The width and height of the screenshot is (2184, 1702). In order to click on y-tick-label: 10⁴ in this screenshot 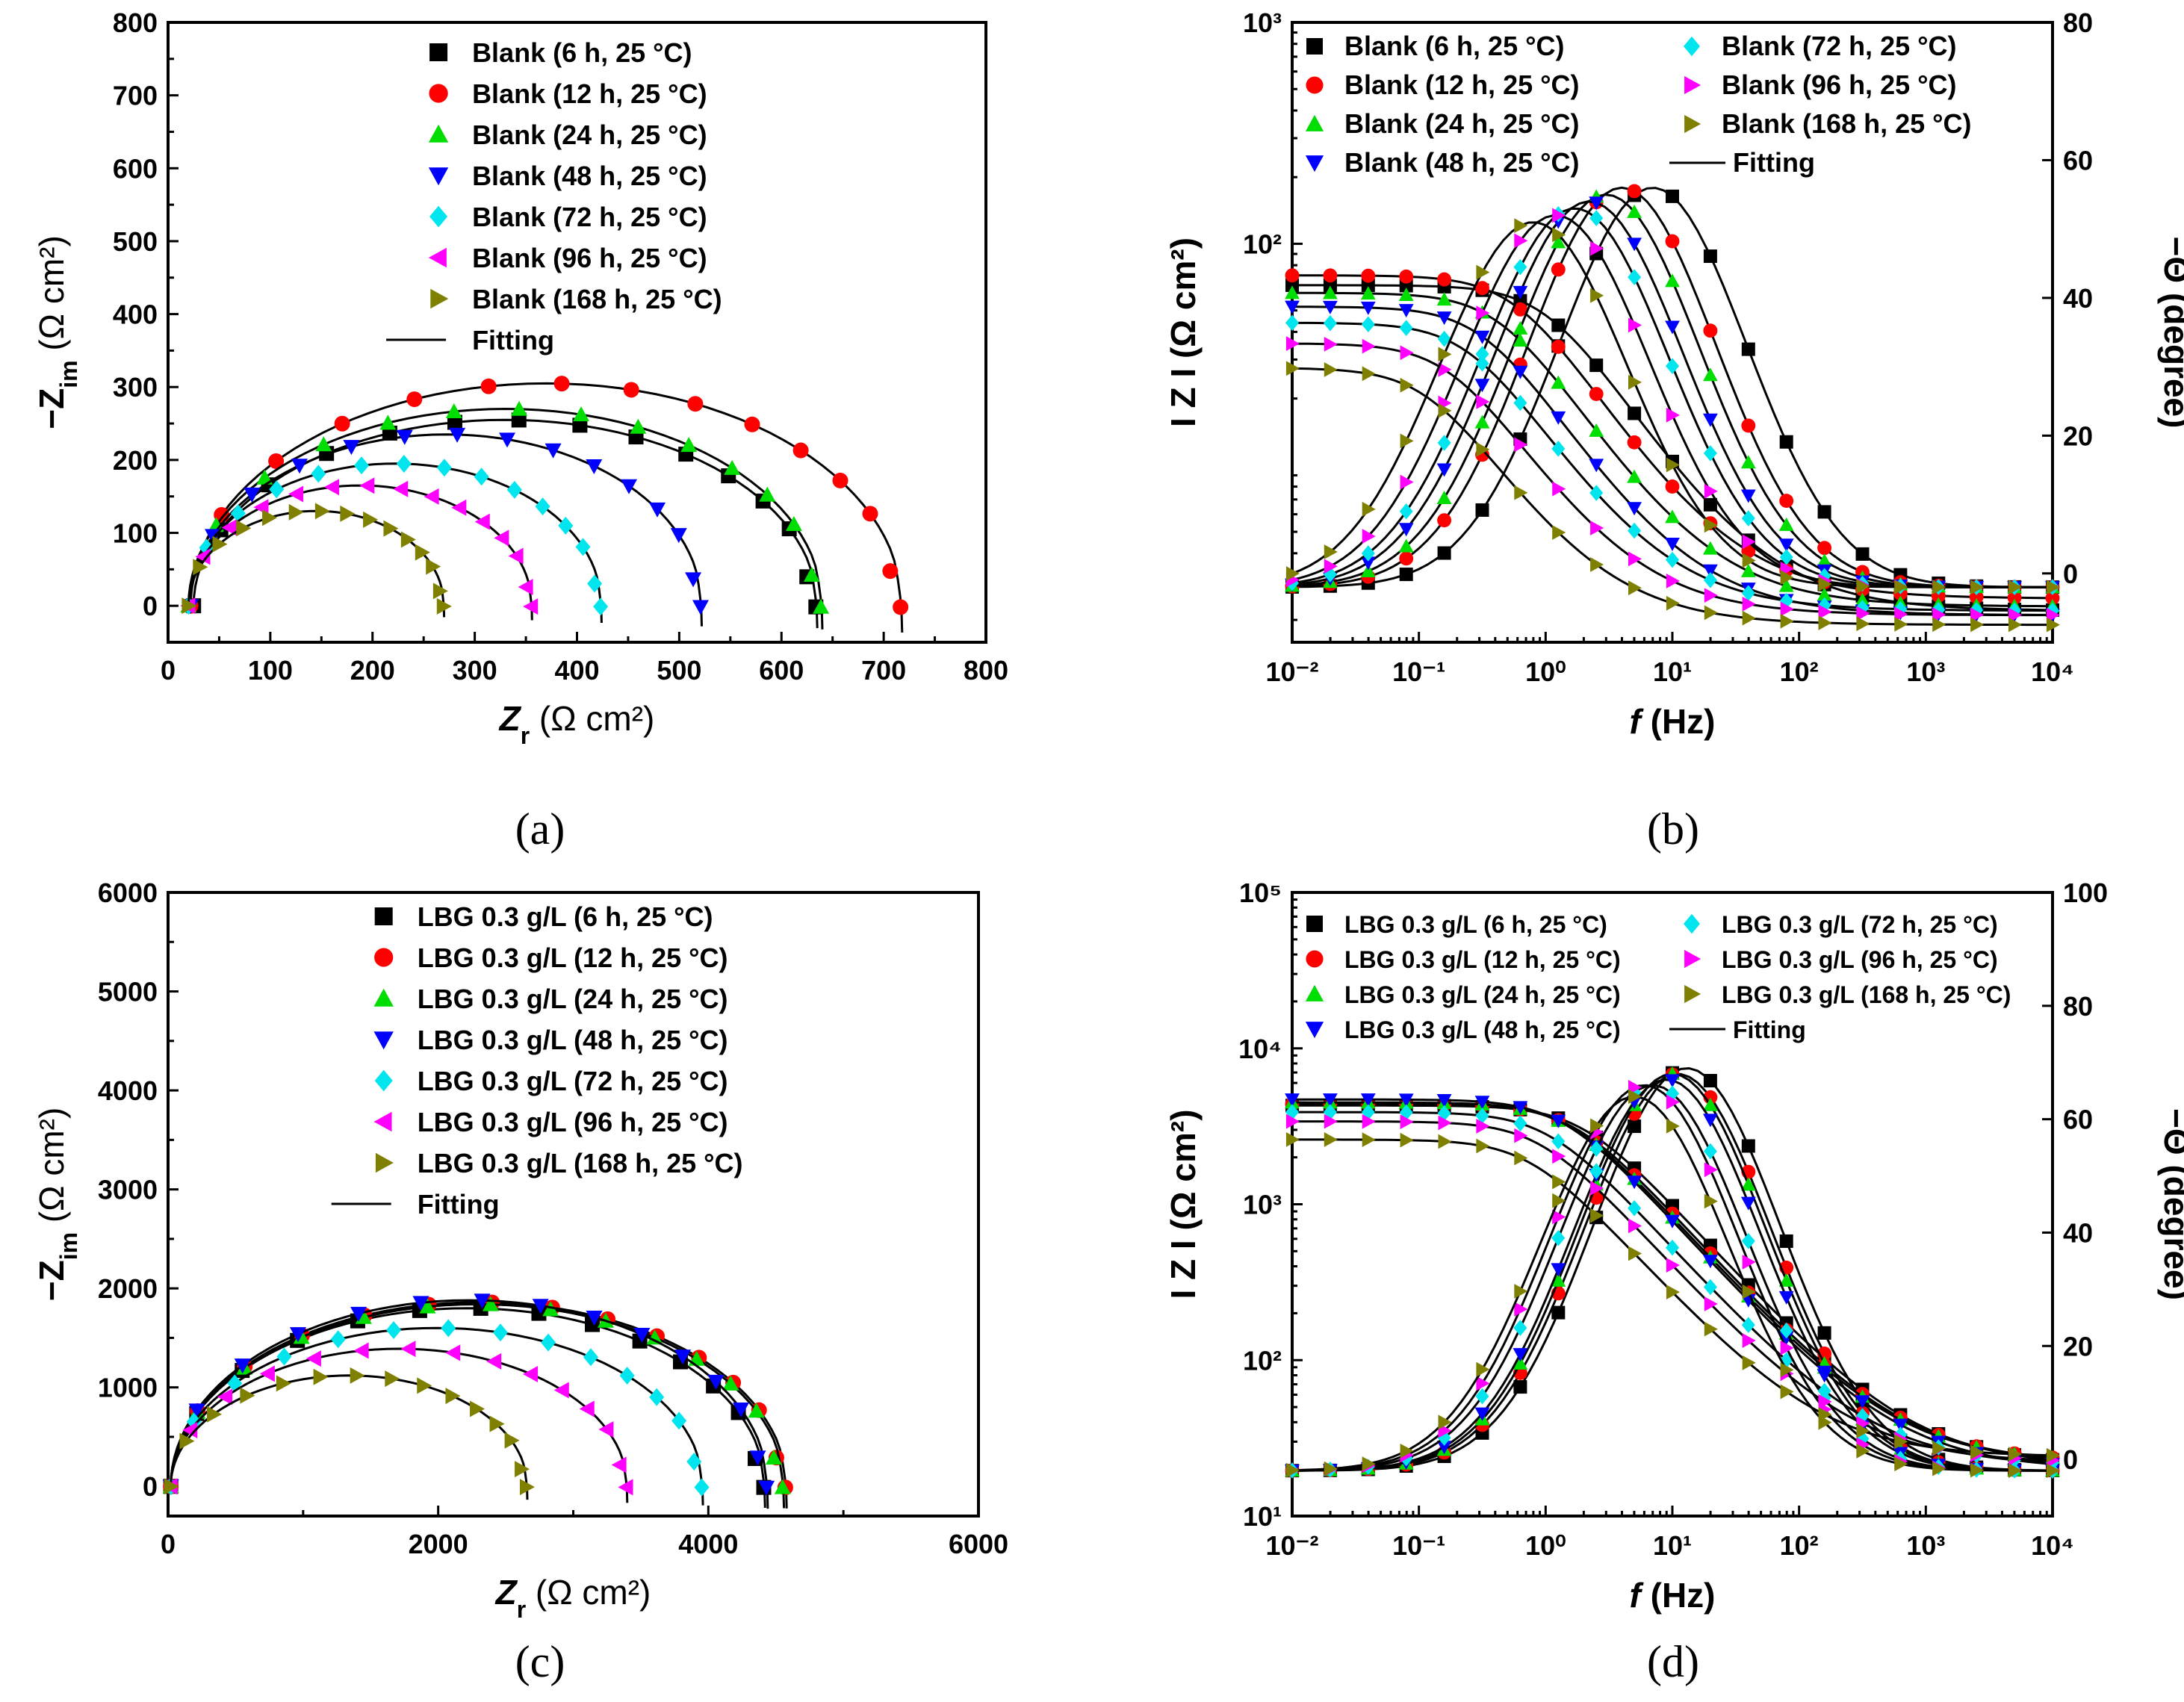, I will do `click(1260, 1049)`.